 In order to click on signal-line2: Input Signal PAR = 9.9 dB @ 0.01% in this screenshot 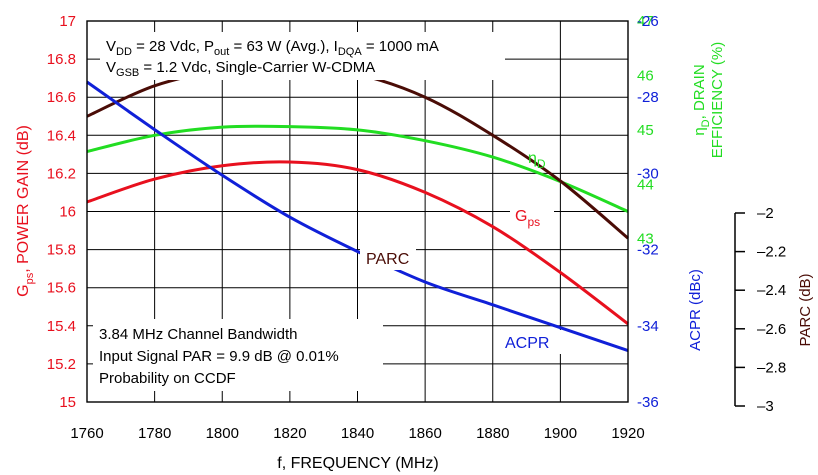, I will do `click(219, 356)`.